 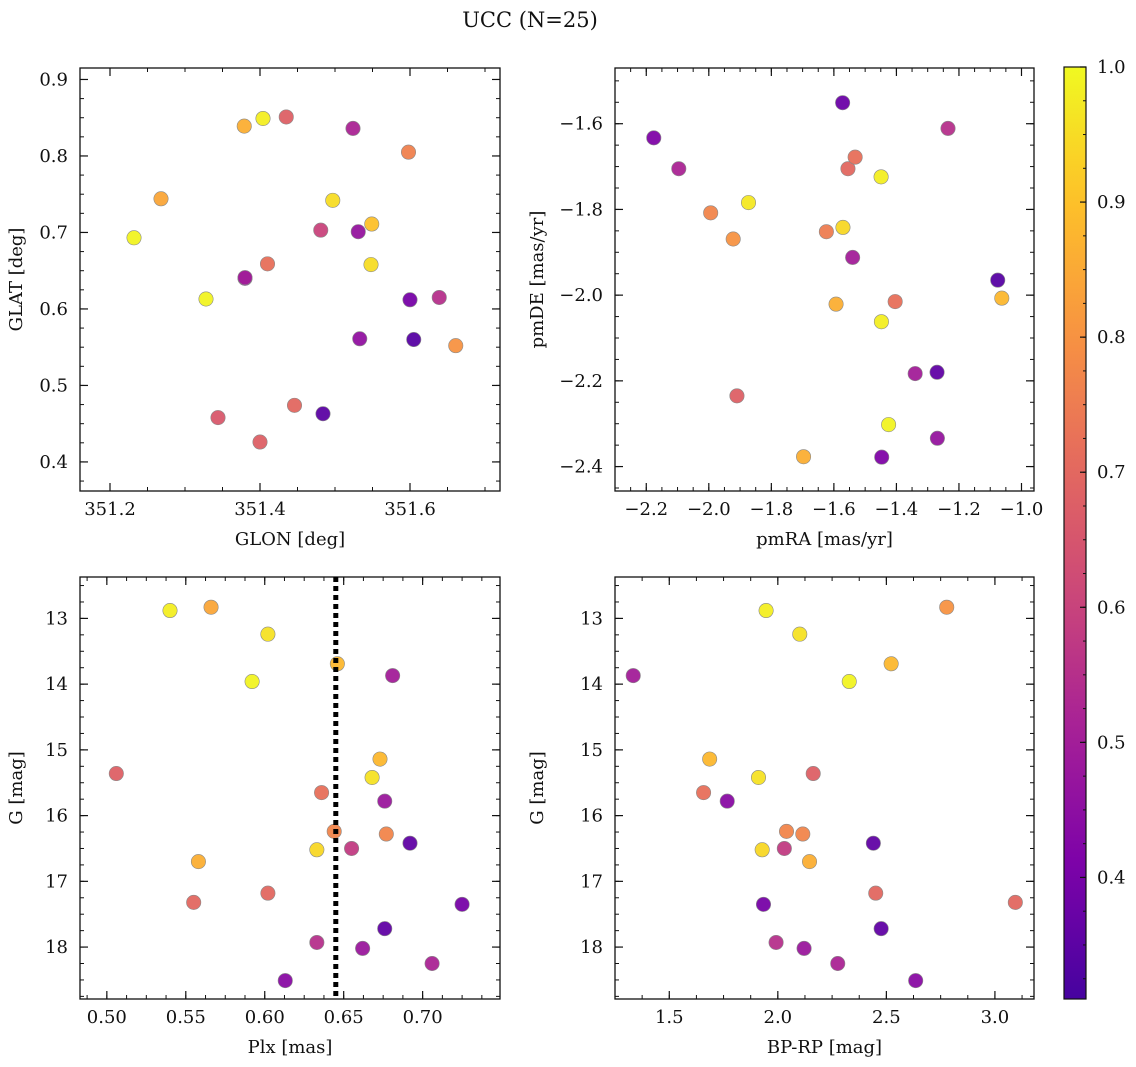 What do you see at coordinates (1111, 877) in the screenshot?
I see `colorbar-tick-label: 0.4` at bounding box center [1111, 877].